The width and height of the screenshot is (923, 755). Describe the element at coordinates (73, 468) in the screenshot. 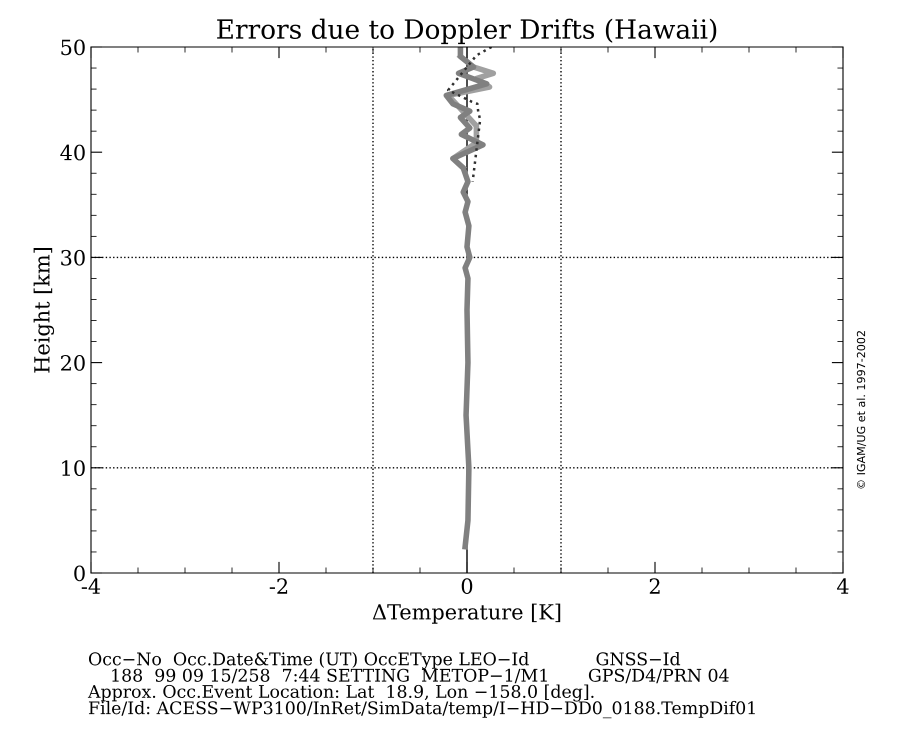

I see `y-tick-label: 10` at that location.